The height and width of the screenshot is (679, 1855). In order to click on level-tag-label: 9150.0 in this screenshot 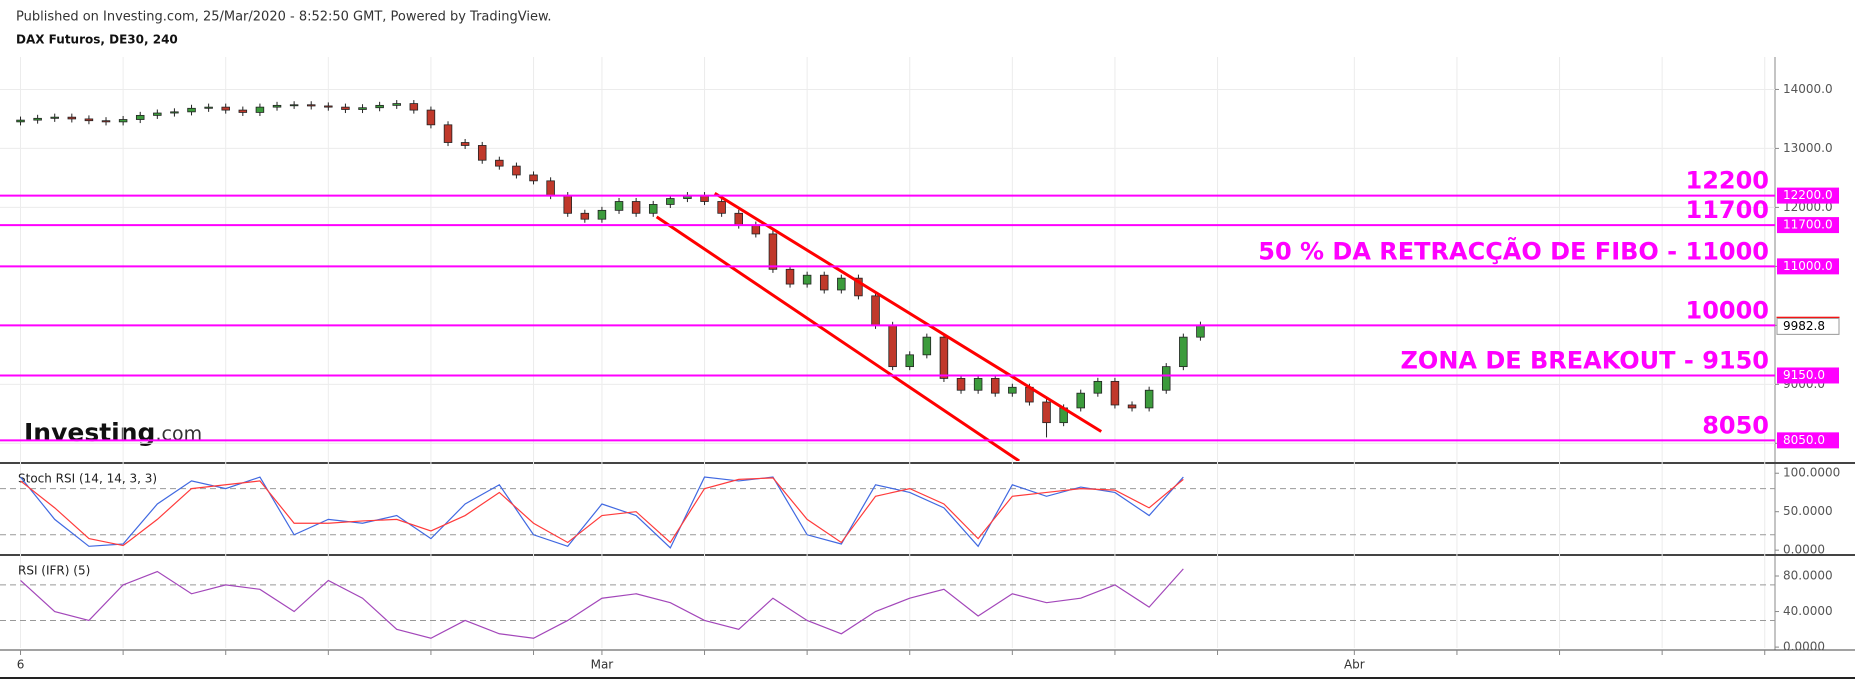, I will do `click(1804, 375)`.